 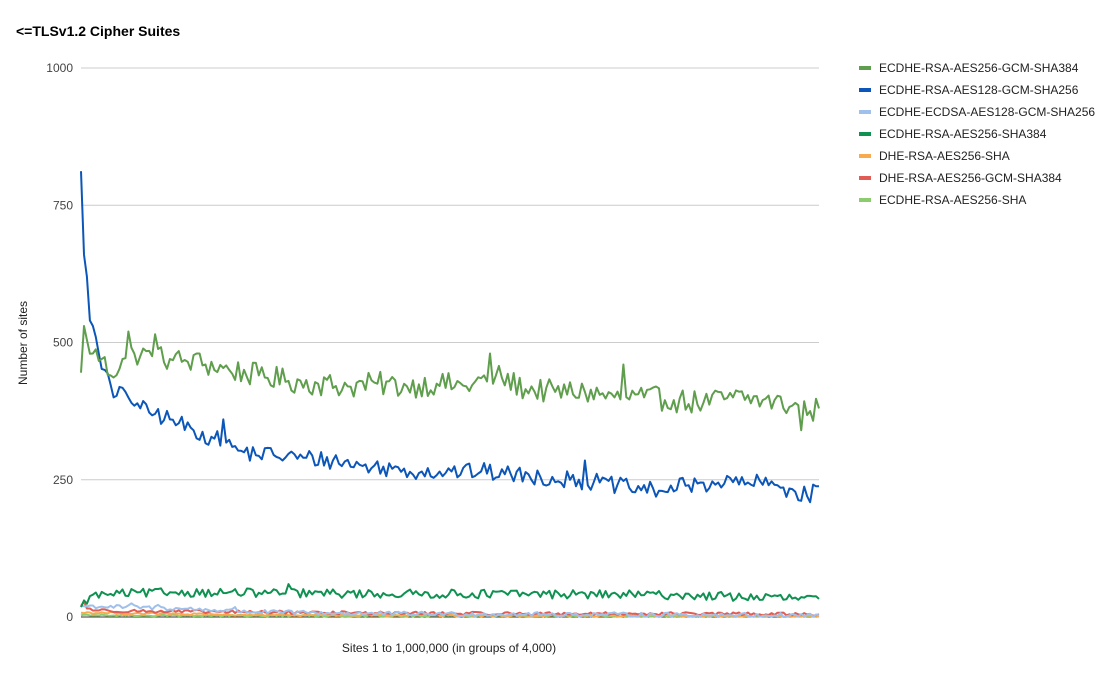 I want to click on y-tick-label: 500, so click(x=63, y=343).